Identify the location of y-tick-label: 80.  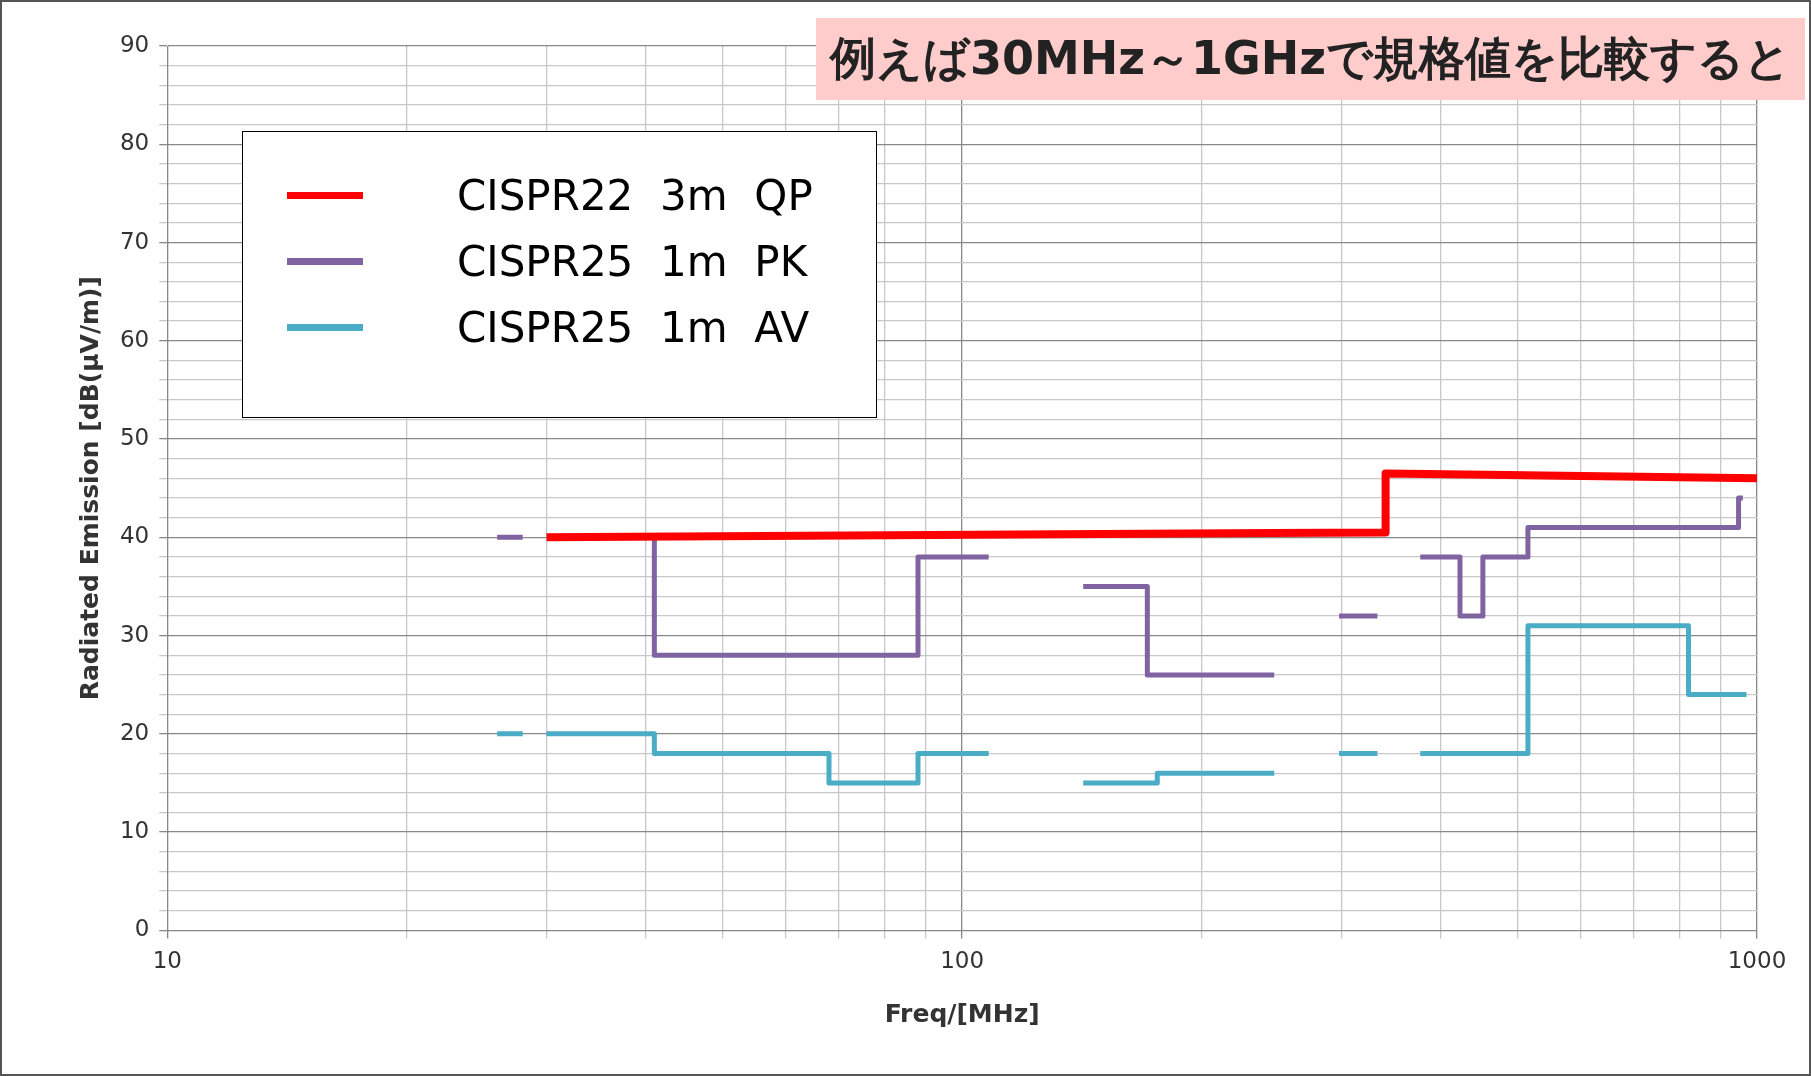
(134, 142).